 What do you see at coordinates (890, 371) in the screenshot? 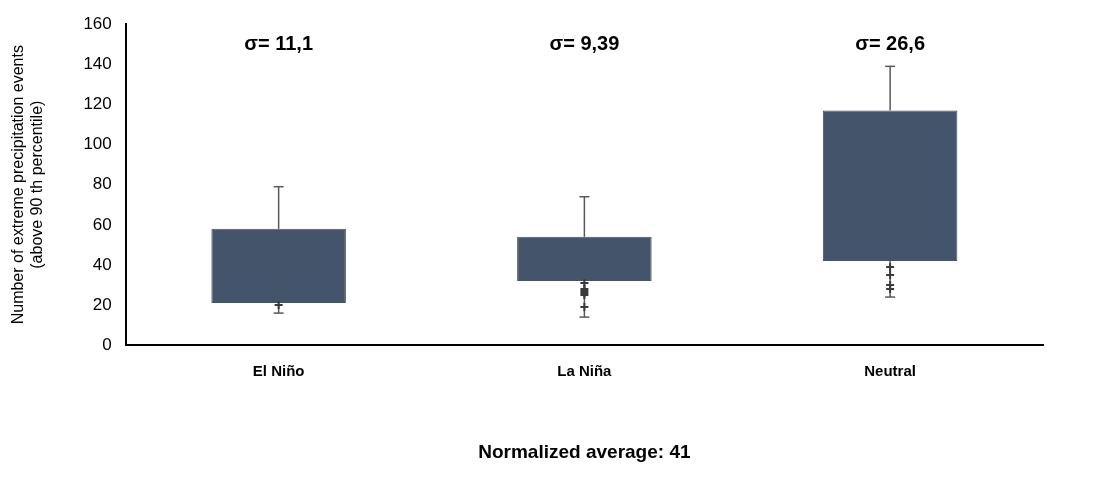
I see `x-tick-label: Neutral` at bounding box center [890, 371].